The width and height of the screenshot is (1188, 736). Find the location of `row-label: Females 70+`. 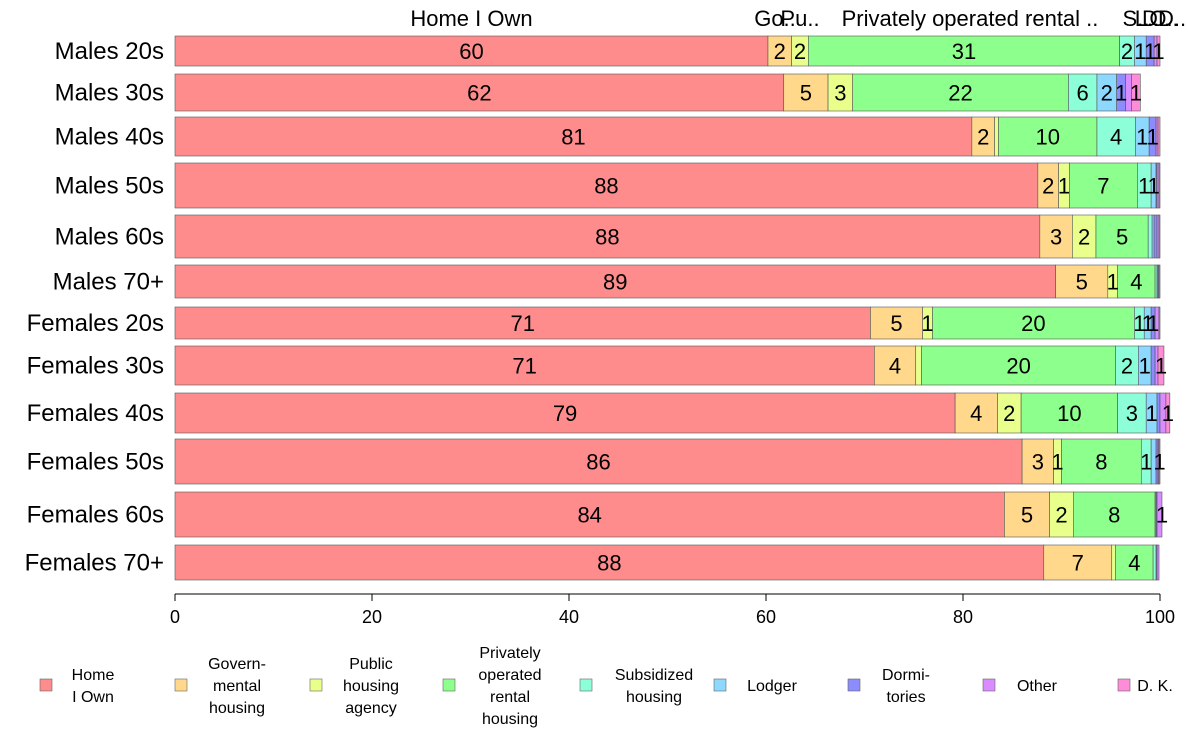

row-label: Females 70+ is located at coordinates (94, 563).